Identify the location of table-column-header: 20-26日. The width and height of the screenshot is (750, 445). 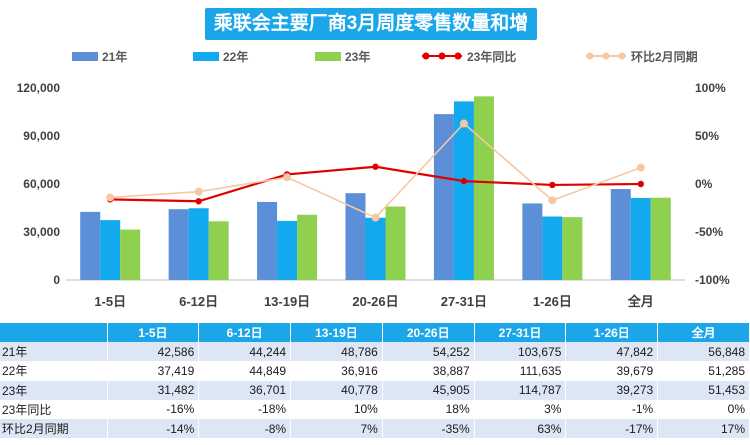
(428, 333).